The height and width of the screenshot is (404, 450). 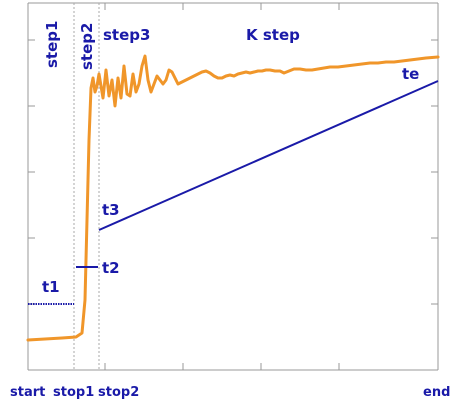 I want to click on axis-label-end: end, so click(x=436, y=392).